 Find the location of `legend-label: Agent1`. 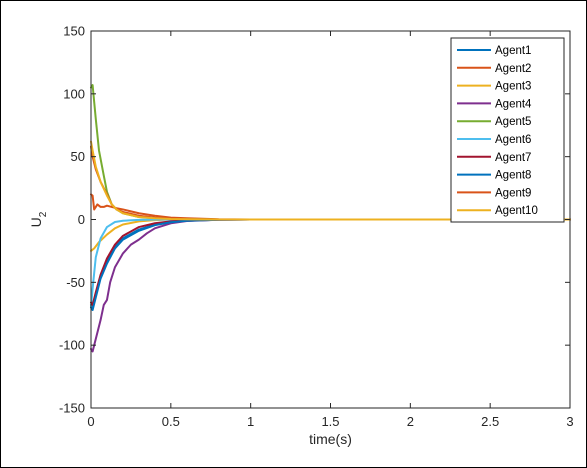

legend-label: Agent1 is located at coordinates (513, 51).